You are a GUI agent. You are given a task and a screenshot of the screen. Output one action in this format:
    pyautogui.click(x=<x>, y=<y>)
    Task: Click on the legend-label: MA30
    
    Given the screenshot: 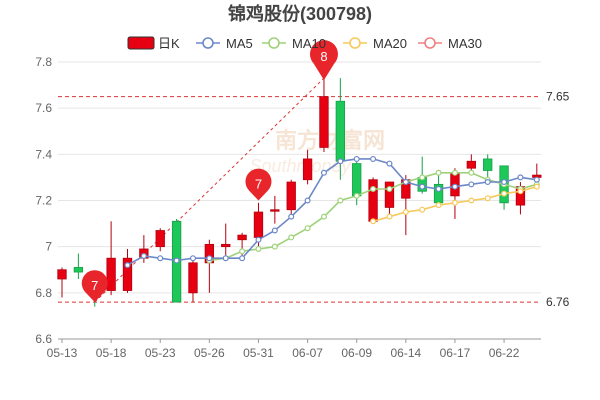 What is the action you would take?
    pyautogui.click(x=465, y=43)
    